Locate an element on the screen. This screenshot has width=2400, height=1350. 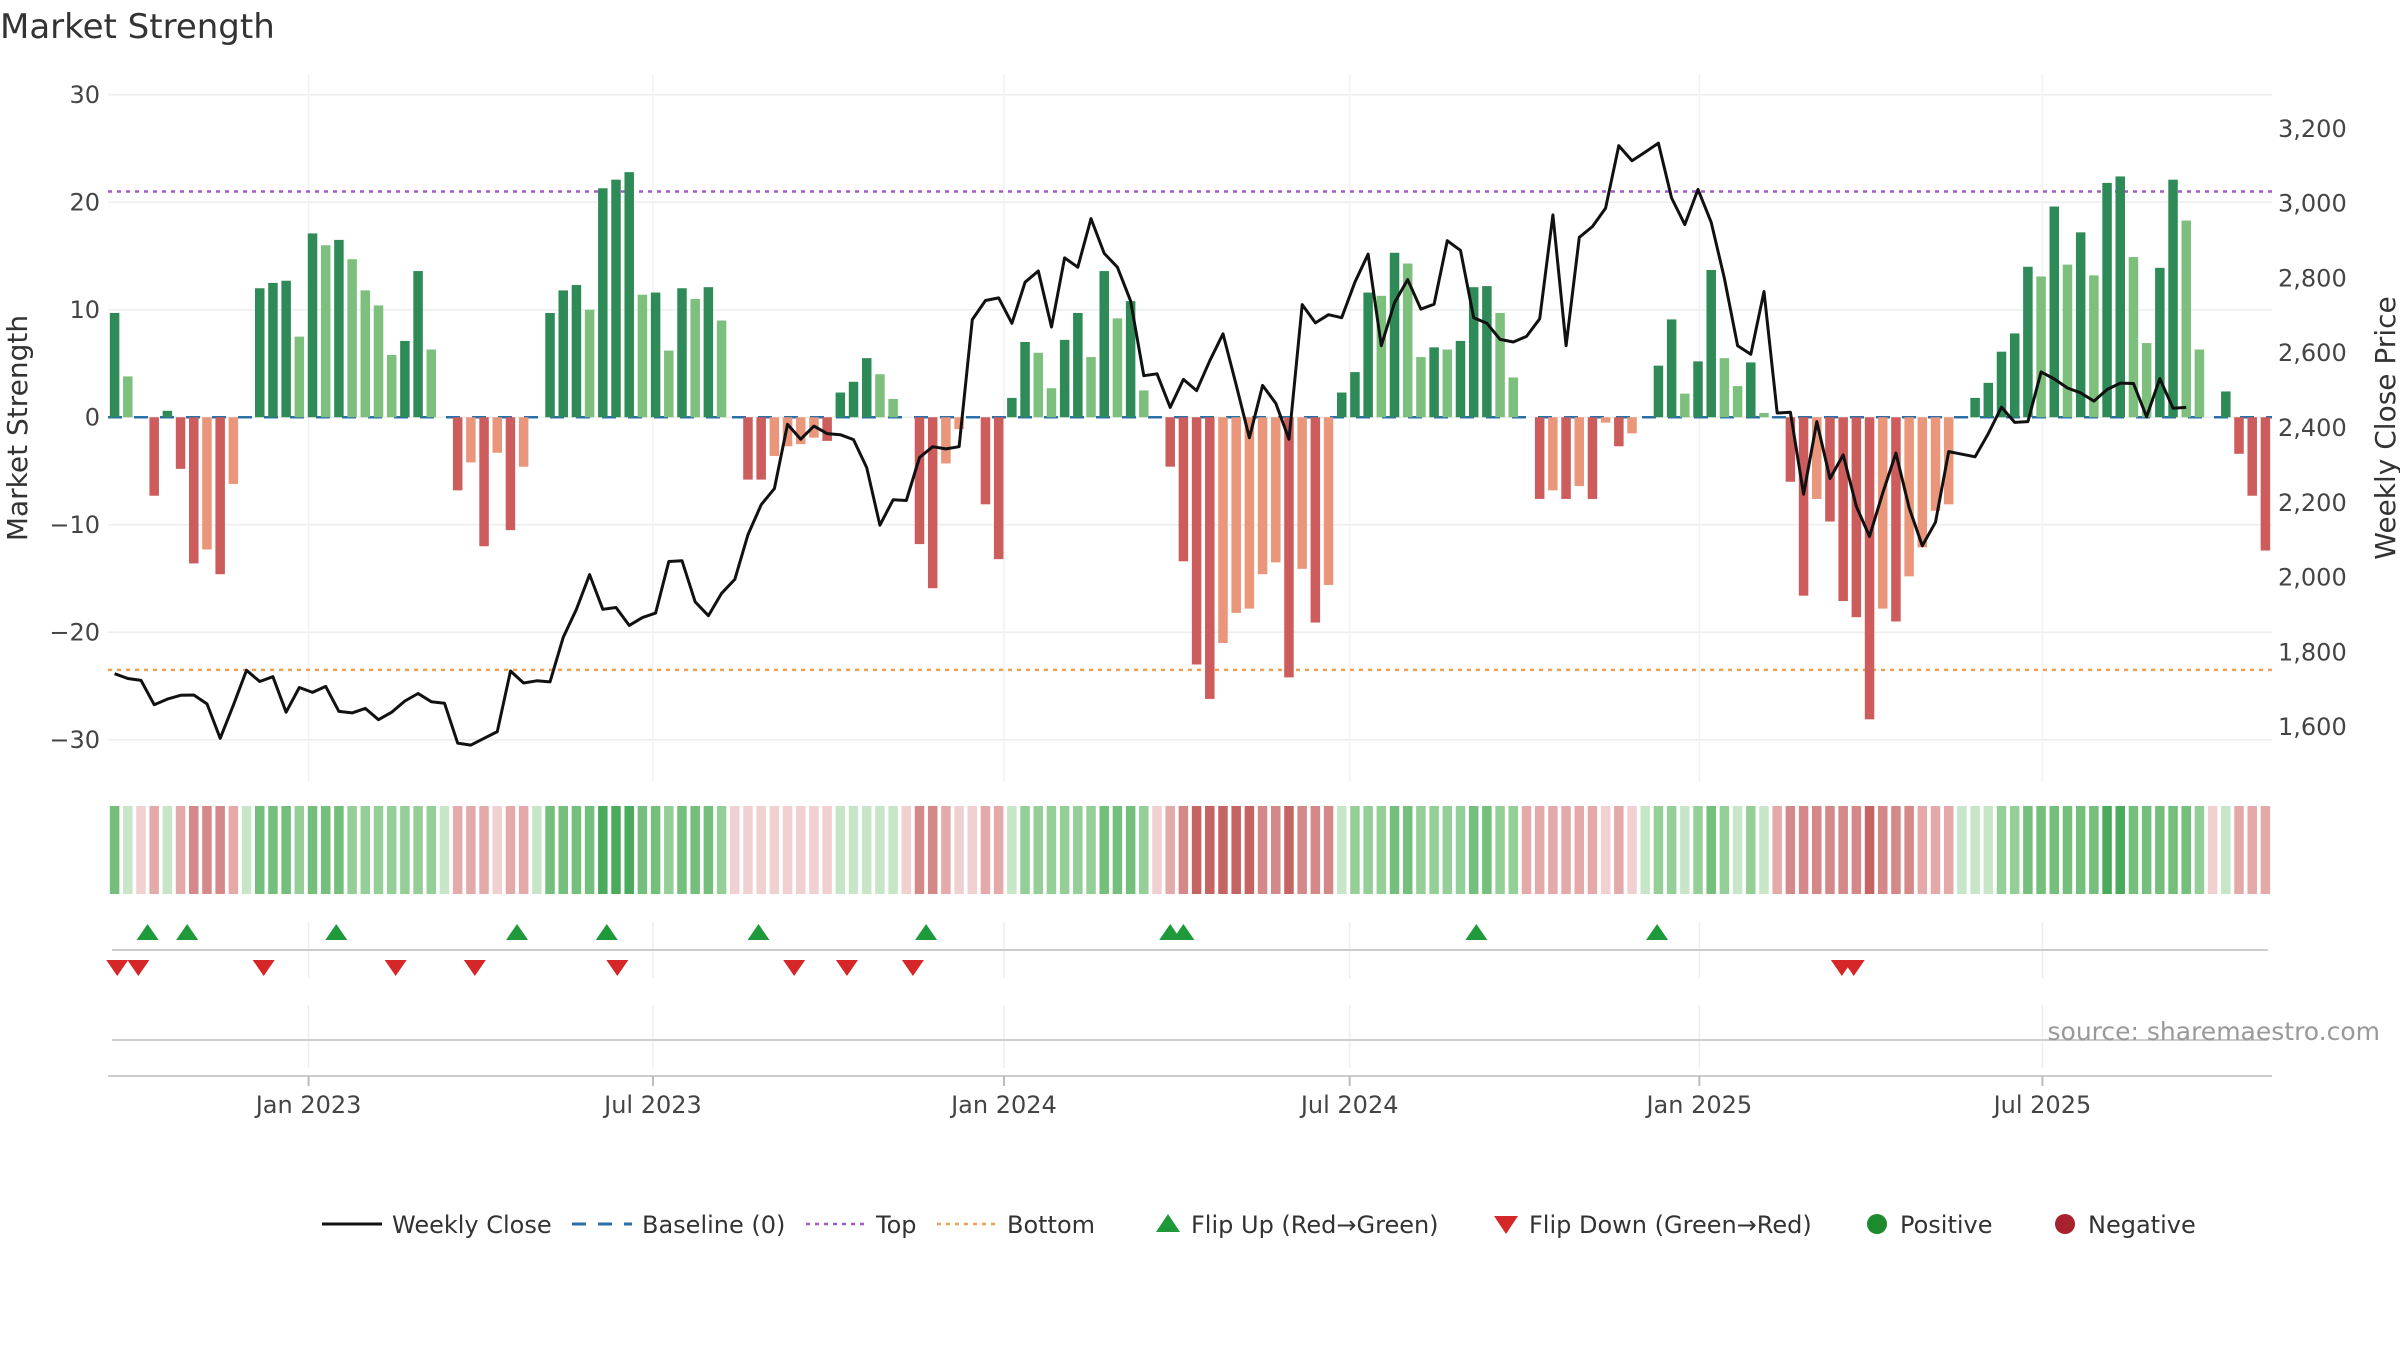
legend-item: Weekly Close is located at coordinates (437, 1225).